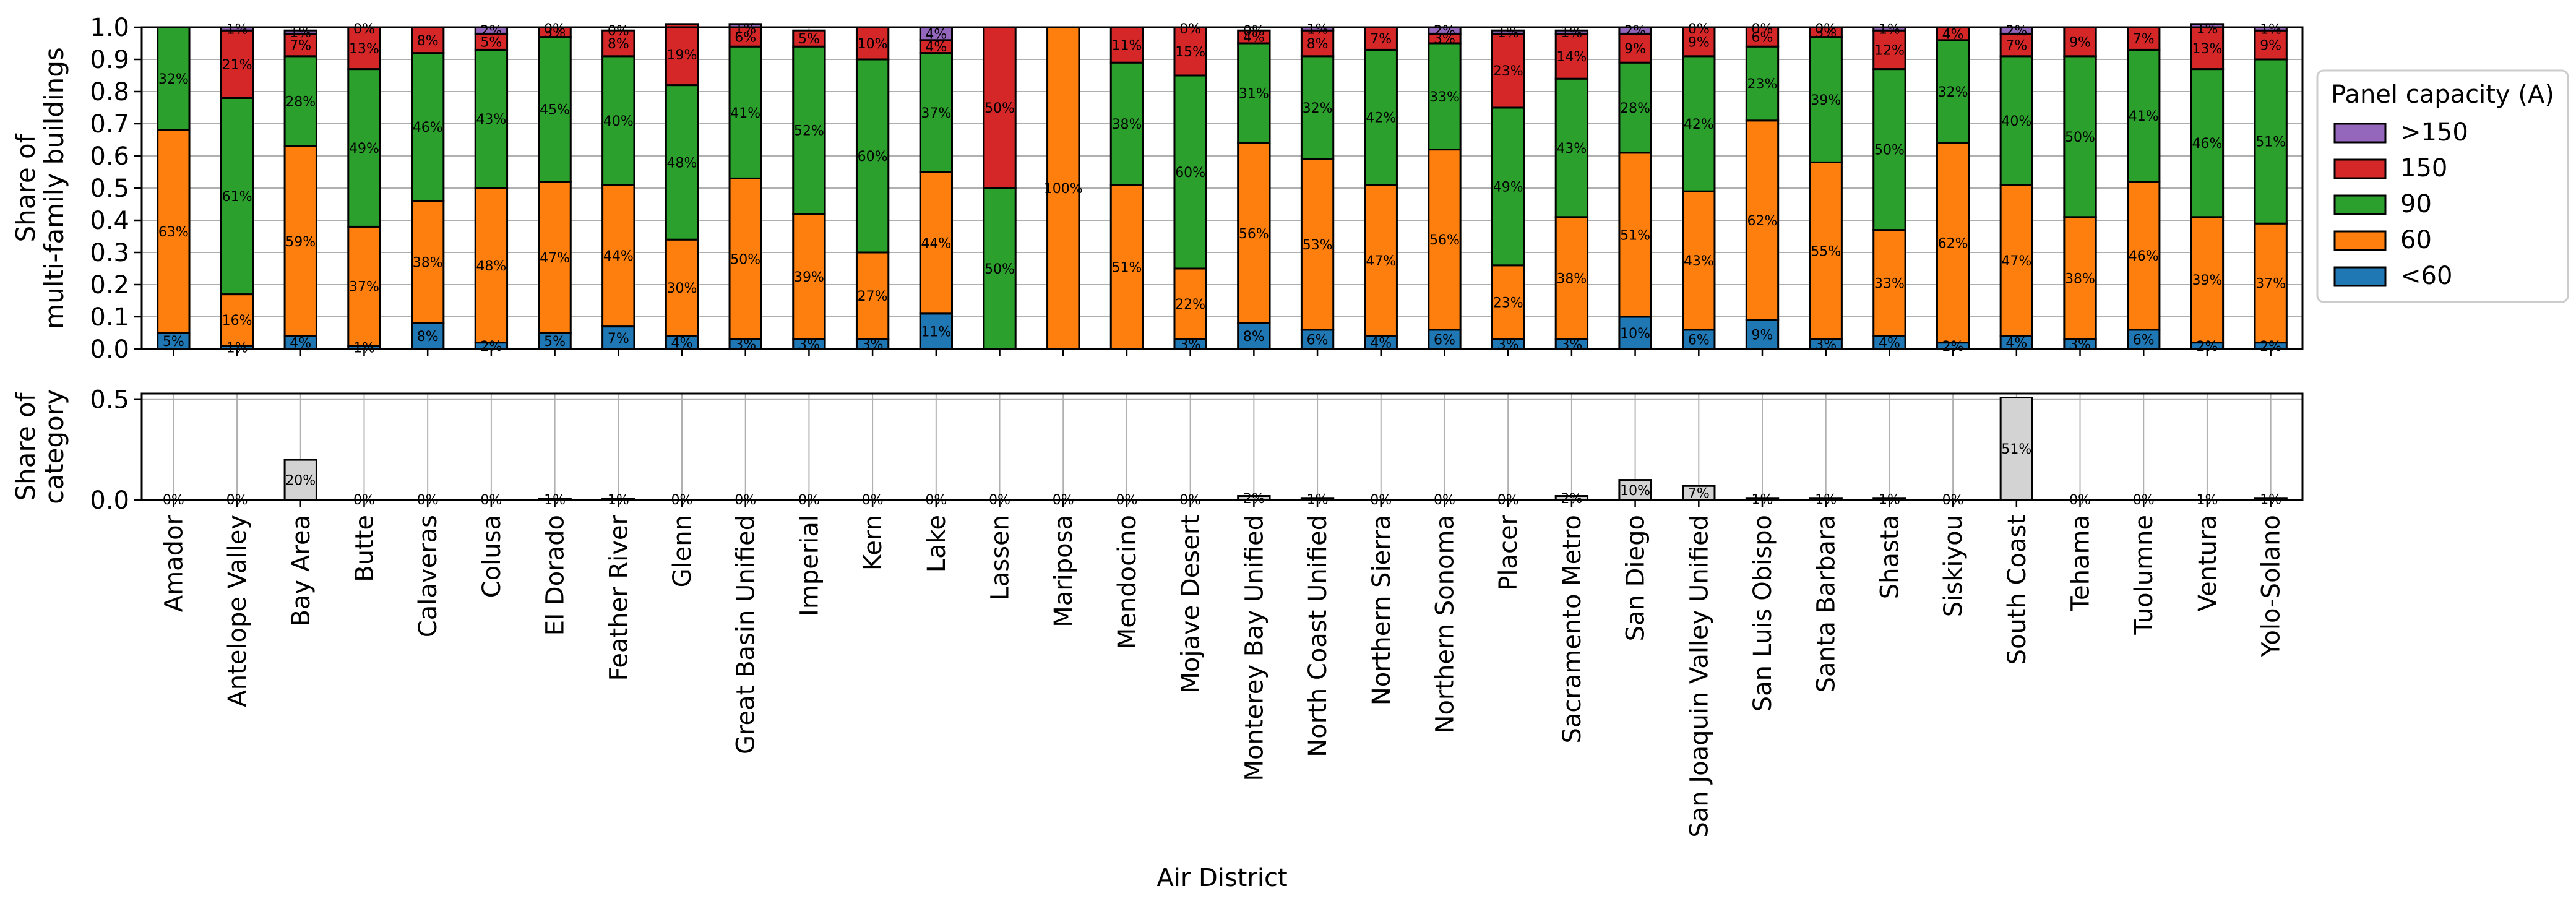 This screenshot has height=909, width=2576. What do you see at coordinates (746, 634) in the screenshot?
I see `xtick-label: Great Basin Unified` at bounding box center [746, 634].